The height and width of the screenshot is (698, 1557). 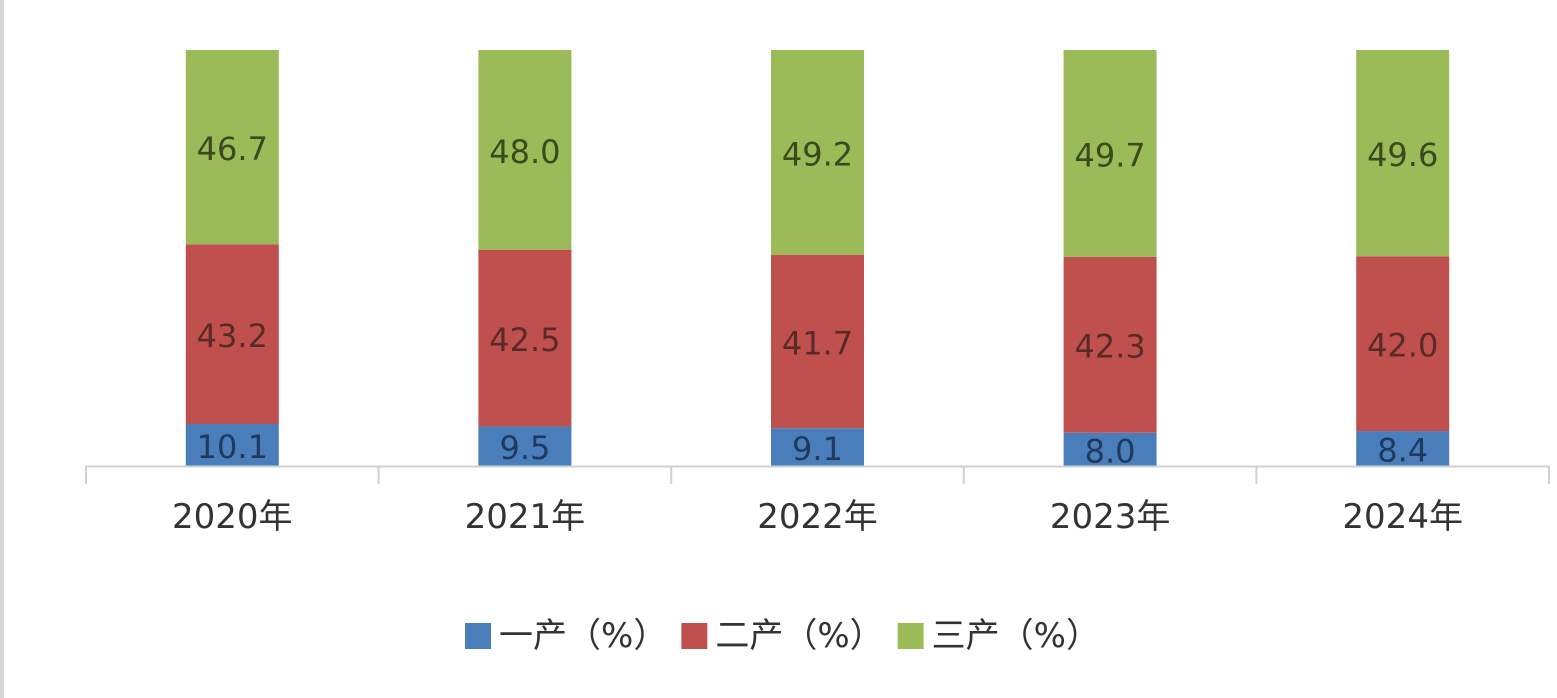 I want to click on x-tick-label: 2020年, so click(x=232, y=517).